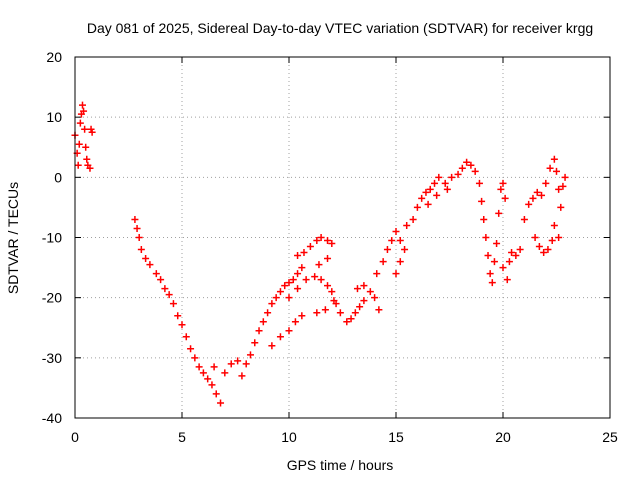  I want to click on x-tick-label: 15, so click(396, 437).